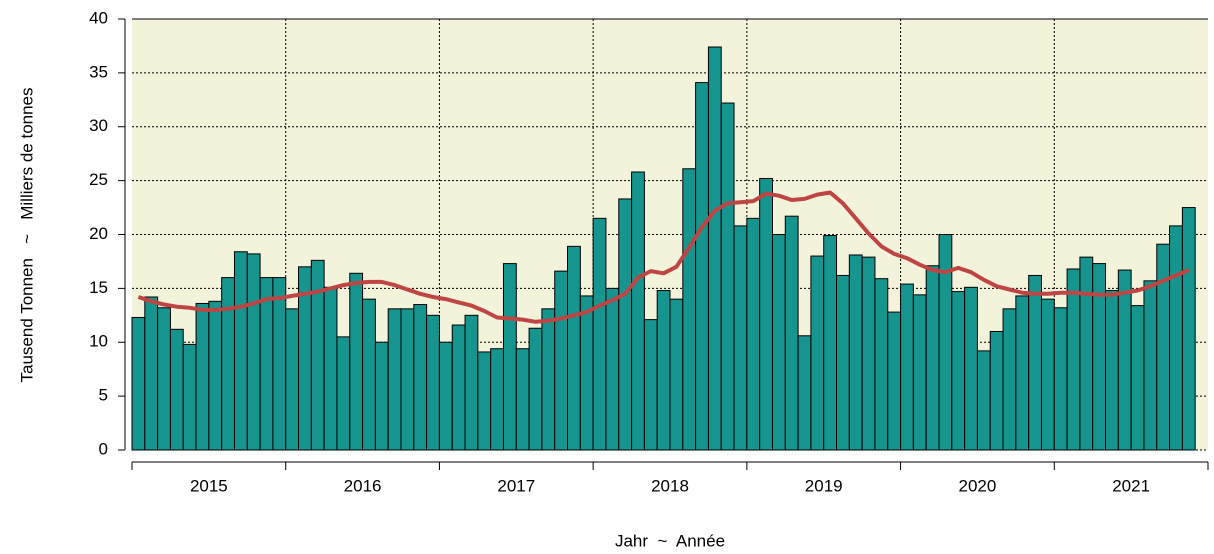 This screenshot has height=554, width=1214. Describe the element at coordinates (516, 485) in the screenshot. I see `x-tick-label: 2017` at that location.